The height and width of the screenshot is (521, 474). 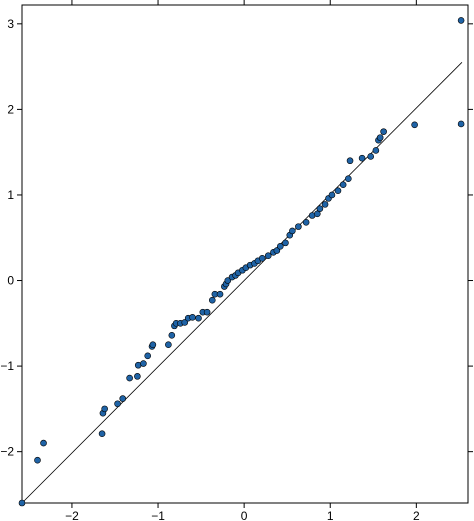 I want to click on y-tick-label: 2, so click(x=10, y=109).